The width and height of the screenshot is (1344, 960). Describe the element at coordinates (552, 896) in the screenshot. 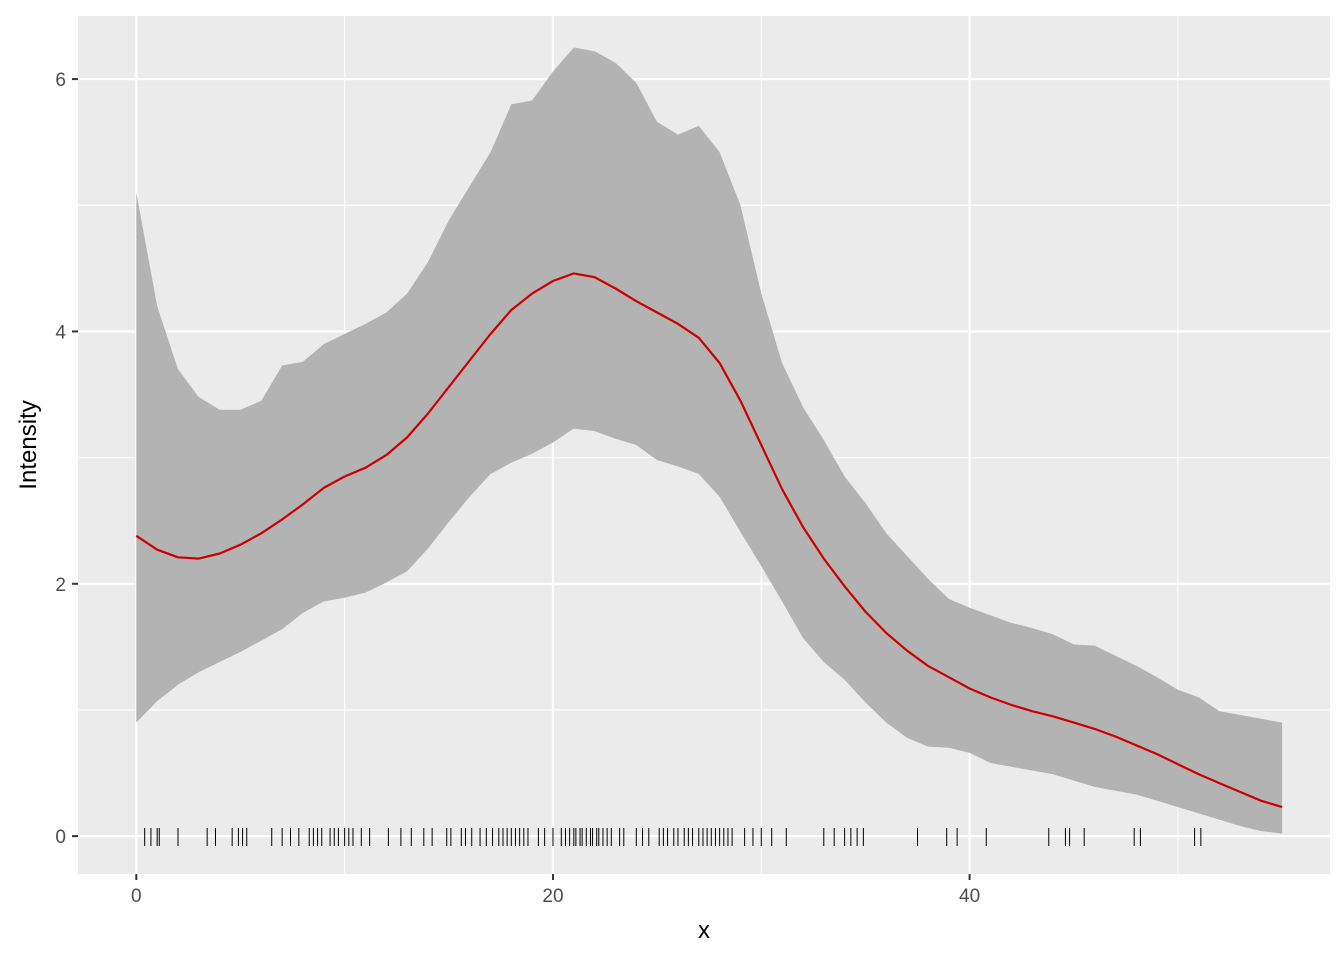

I see `x-tick-label-1: 20` at that location.